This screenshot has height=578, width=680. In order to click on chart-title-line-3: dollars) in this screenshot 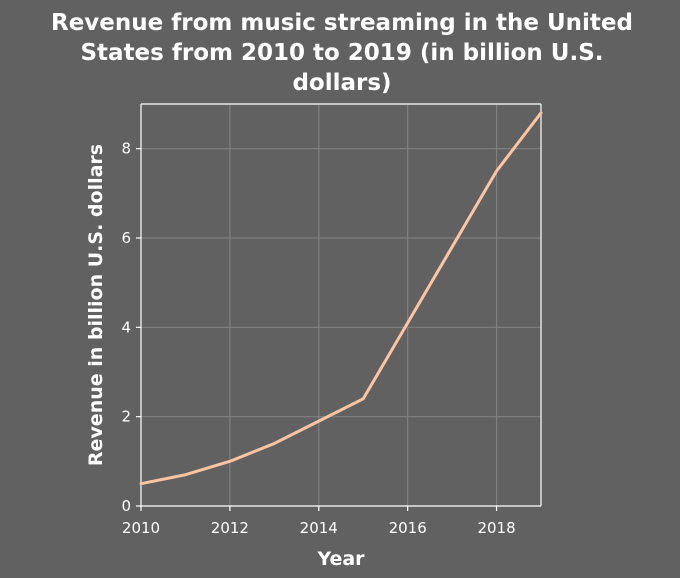, I will do `click(341, 83)`.